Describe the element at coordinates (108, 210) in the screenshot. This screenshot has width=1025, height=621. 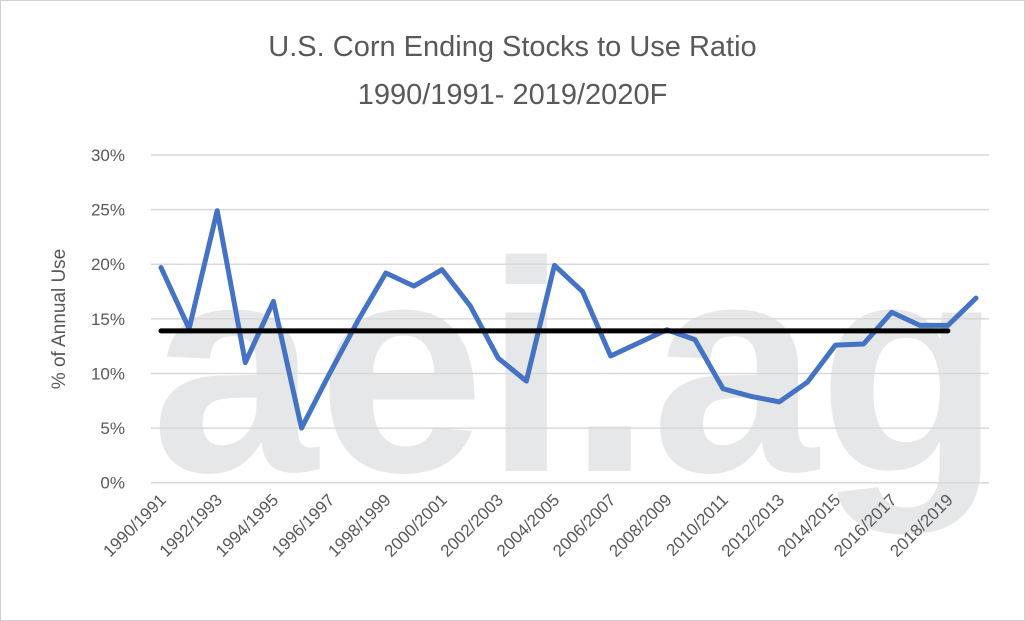
I see `y-tick-label: 25%` at that location.